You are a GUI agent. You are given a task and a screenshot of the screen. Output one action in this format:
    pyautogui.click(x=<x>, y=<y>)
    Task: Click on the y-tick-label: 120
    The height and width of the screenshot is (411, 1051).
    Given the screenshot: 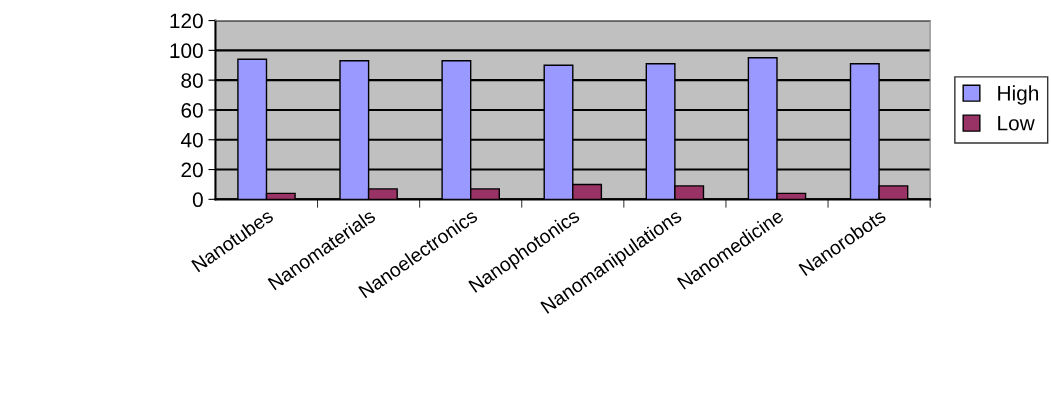 What is the action you would take?
    pyautogui.click(x=186, y=21)
    